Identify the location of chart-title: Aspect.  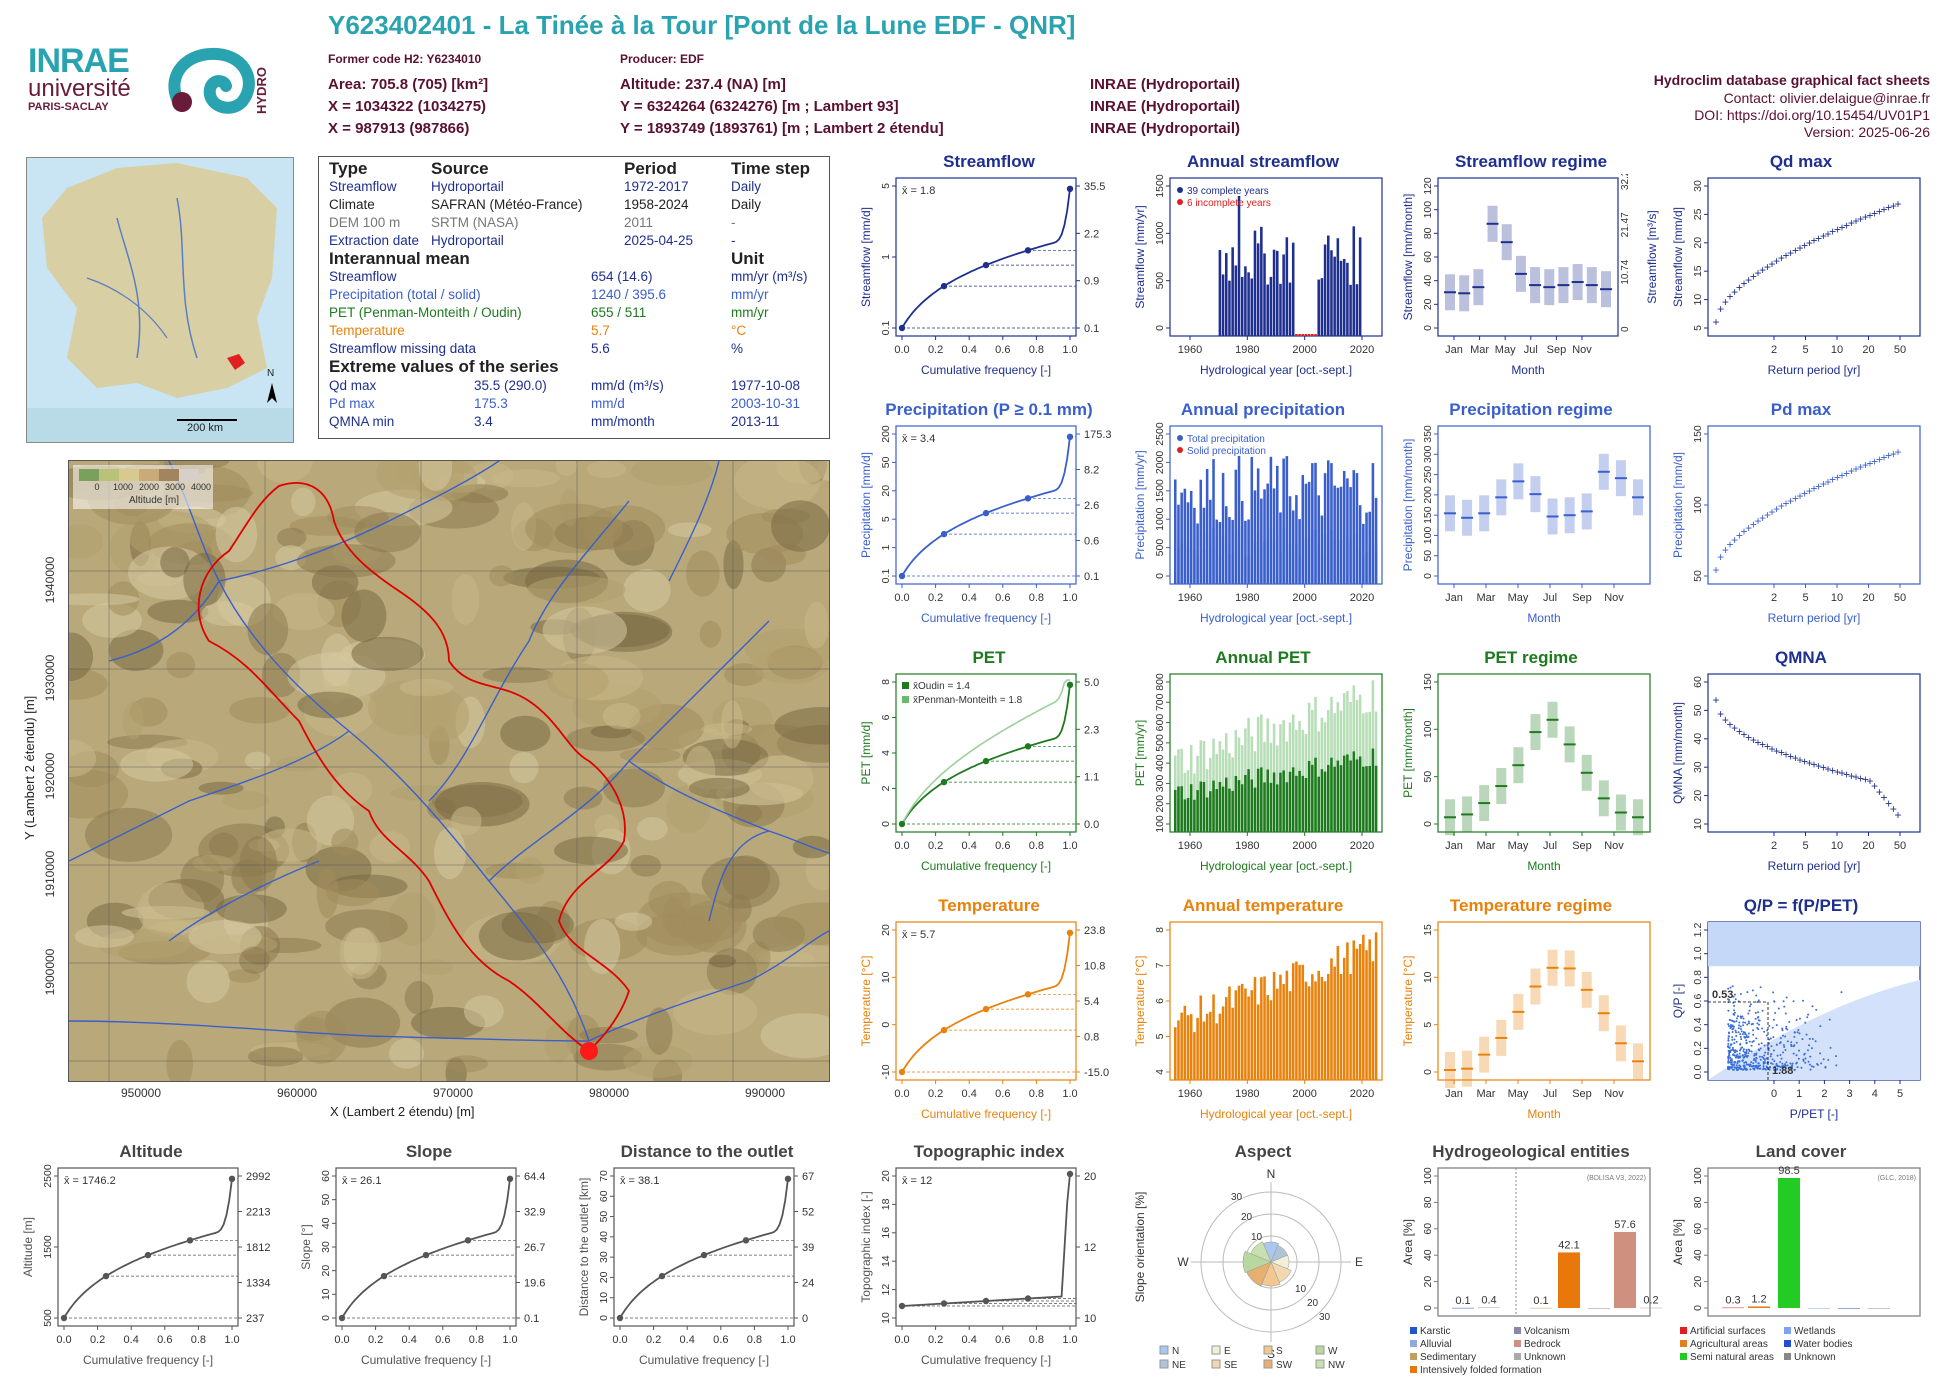
(1263, 1151).